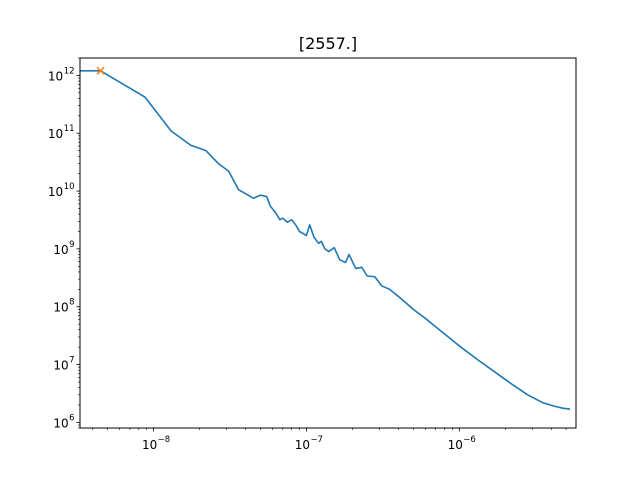 The image size is (640, 480). I want to click on chart-title: [2557.], so click(328, 43).